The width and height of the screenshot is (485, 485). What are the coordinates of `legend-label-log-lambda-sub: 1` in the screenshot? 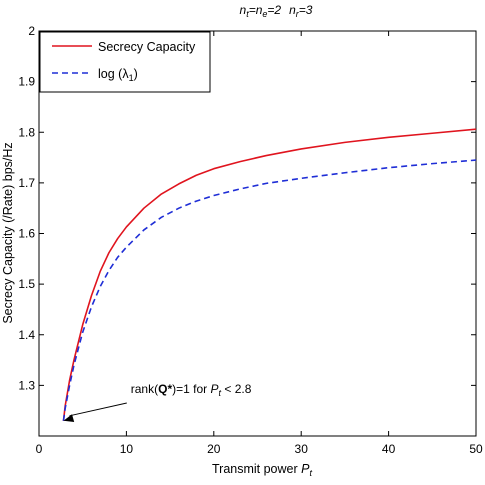 It's located at (131, 78).